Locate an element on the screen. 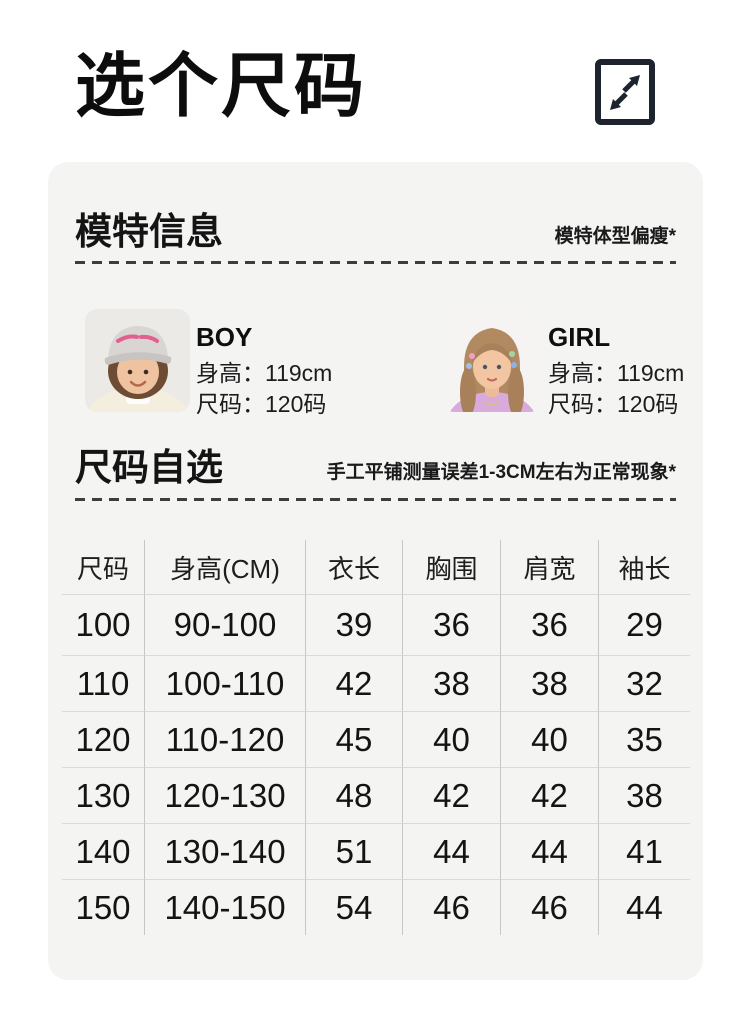  model-info-header: 模特信息 模特体型偏瘦* is located at coordinates (375, 228).